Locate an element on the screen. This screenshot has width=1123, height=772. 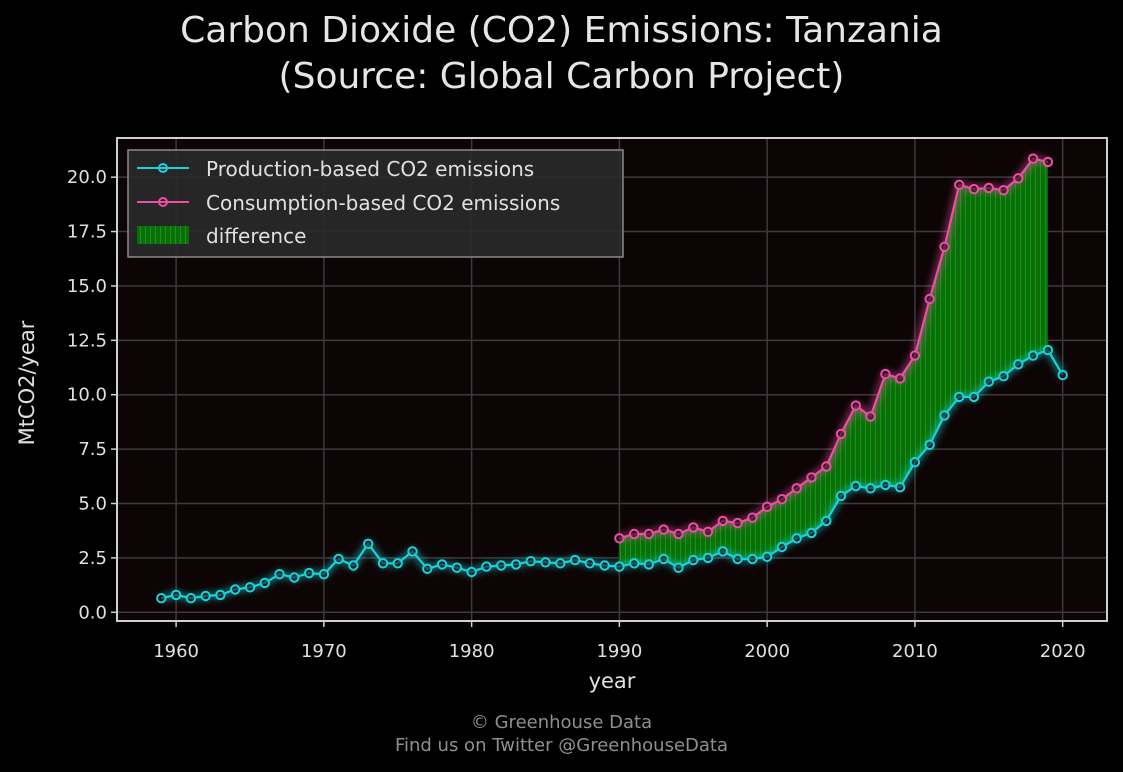
x-axis-label: year is located at coordinates (612, 681).